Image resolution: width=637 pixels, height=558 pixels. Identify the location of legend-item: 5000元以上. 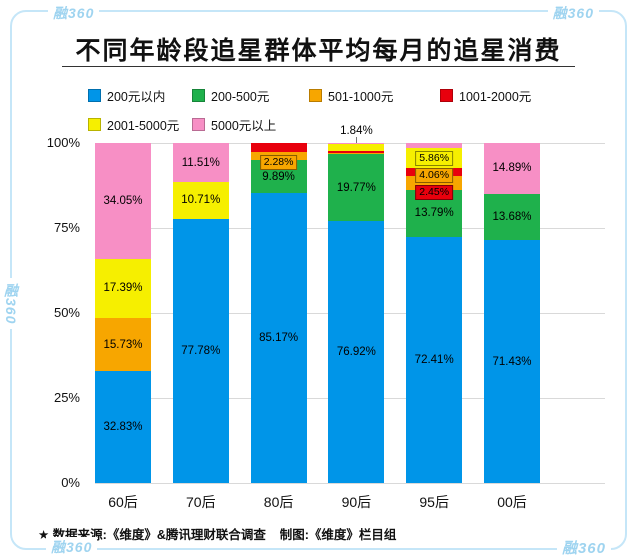
(250, 124).